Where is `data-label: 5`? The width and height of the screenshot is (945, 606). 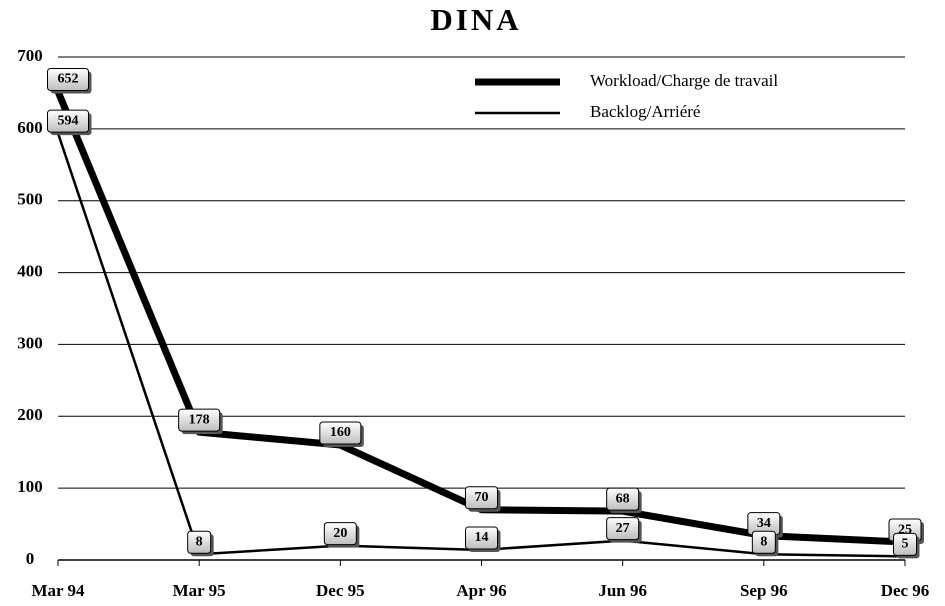 data-label: 5 is located at coordinates (905, 544).